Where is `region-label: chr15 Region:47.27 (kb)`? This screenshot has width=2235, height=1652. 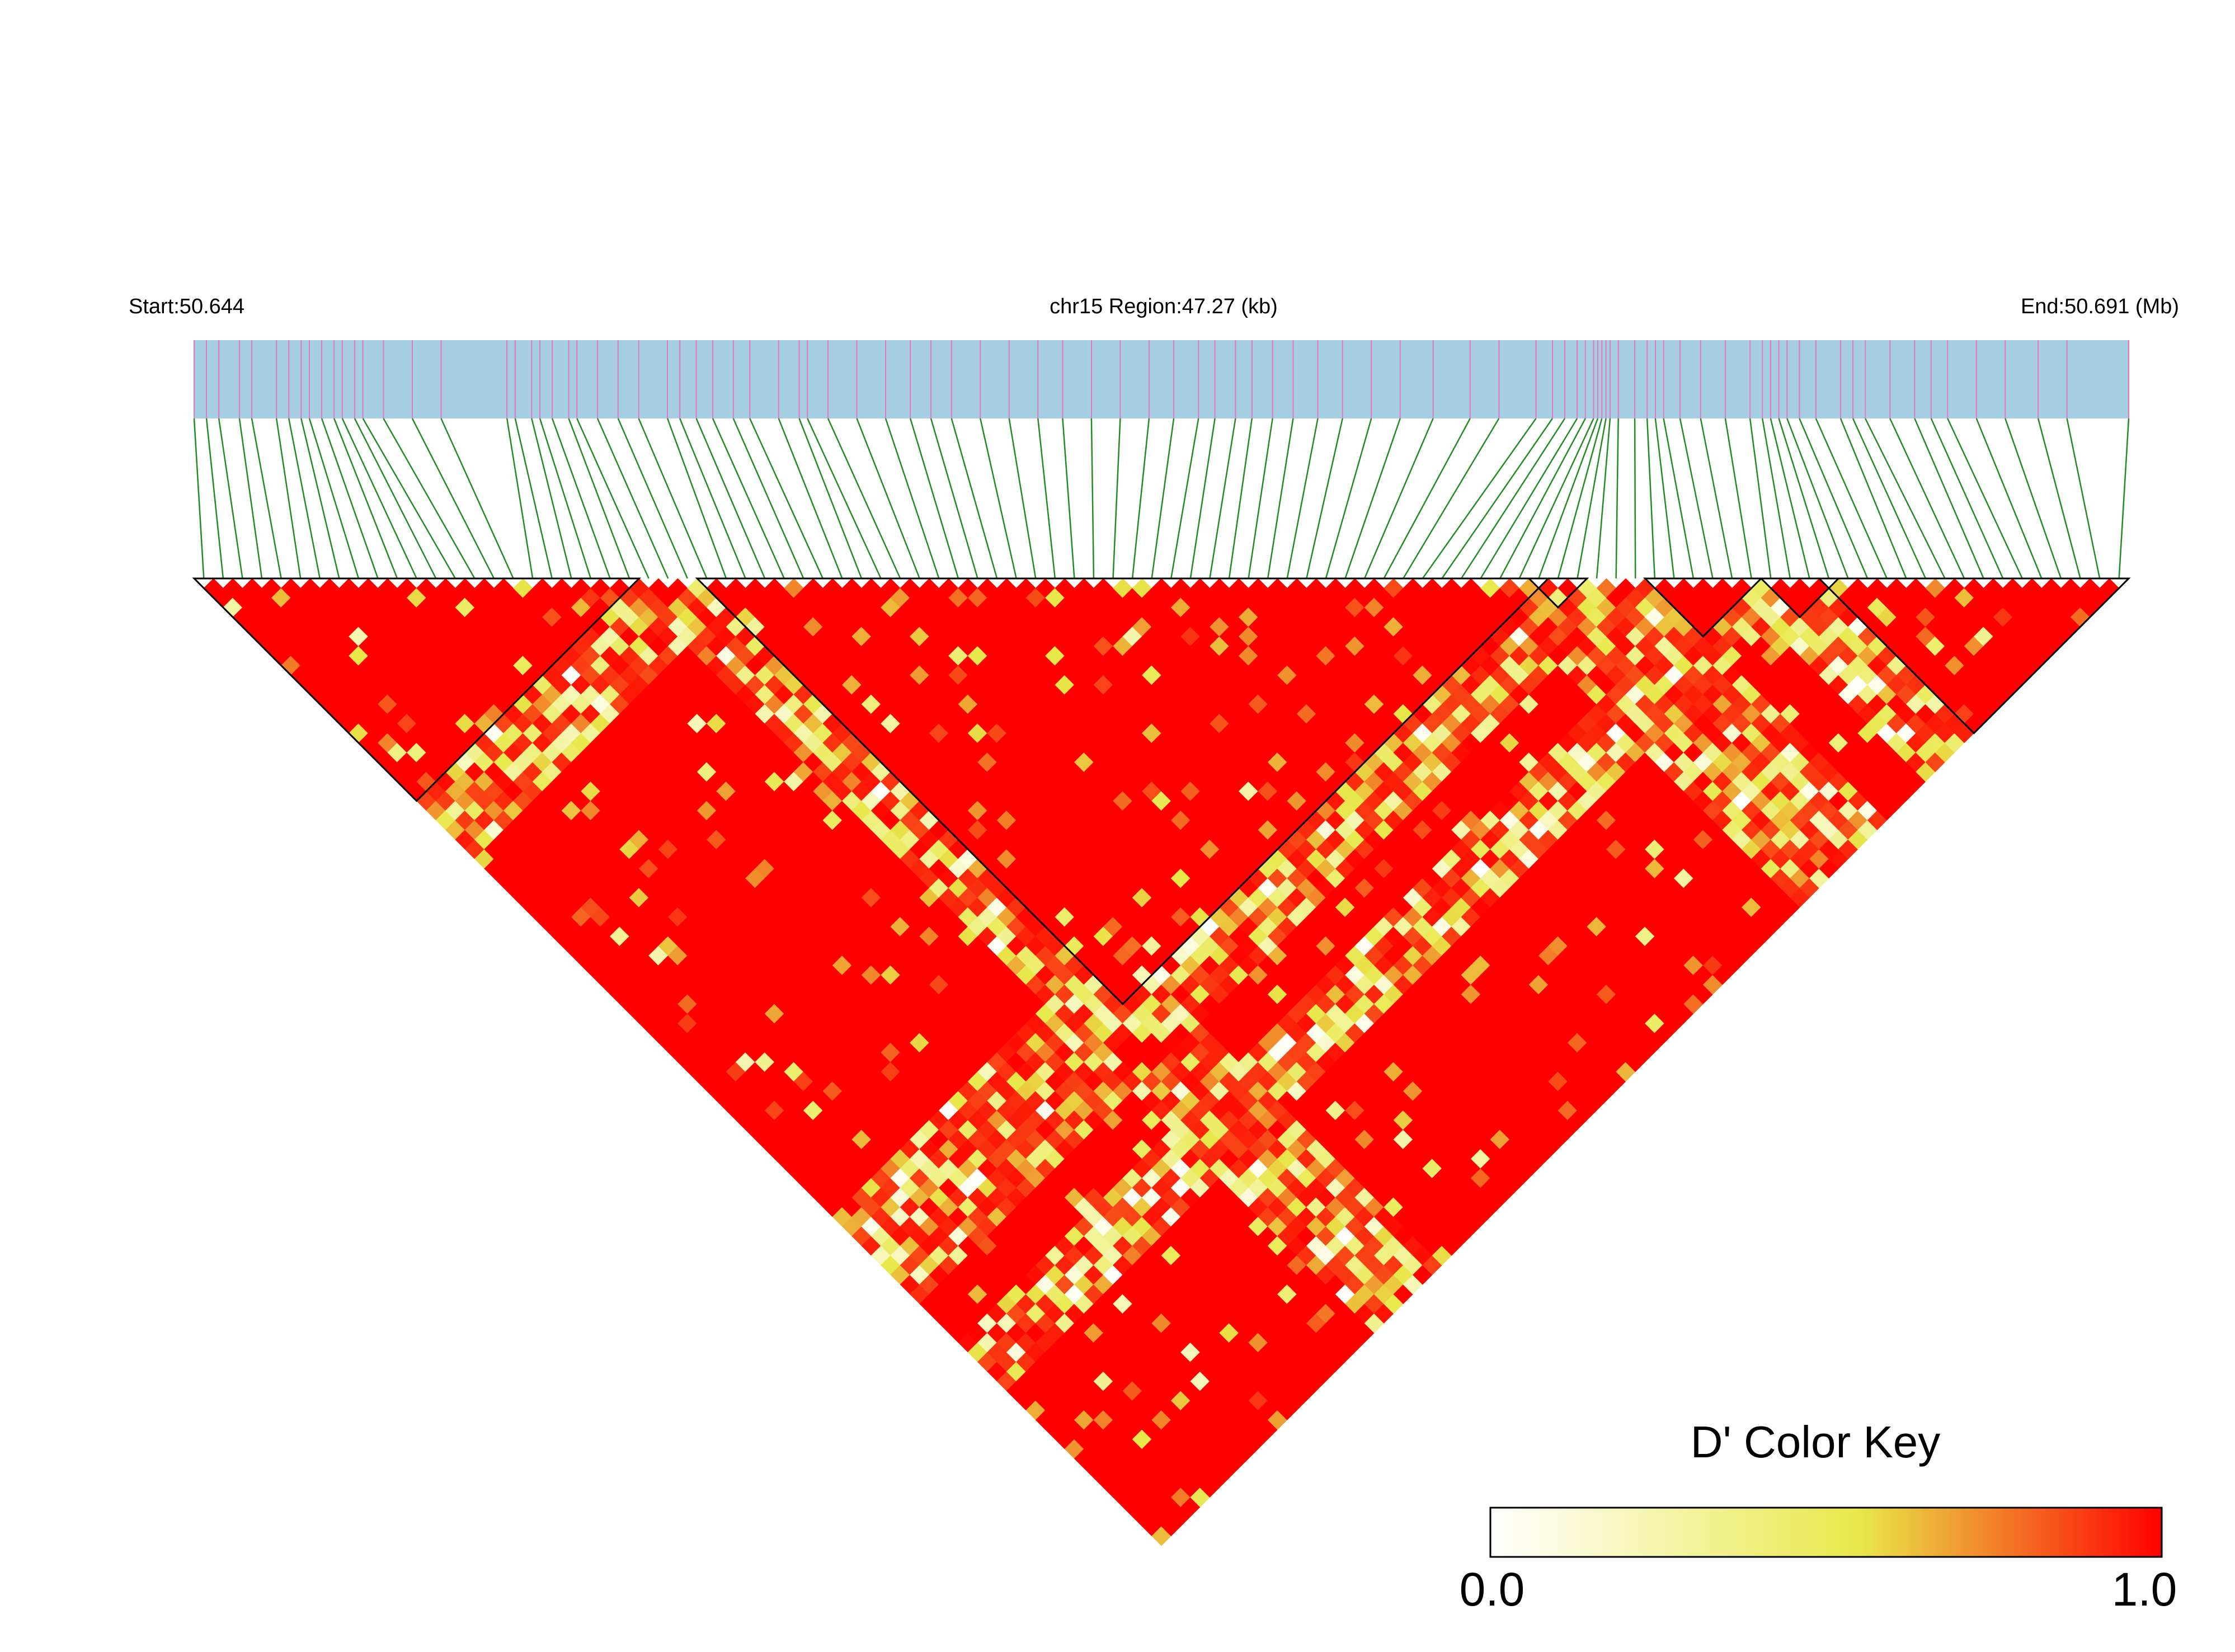
region-label: chr15 Region:47.27 (kb) is located at coordinates (1164, 306).